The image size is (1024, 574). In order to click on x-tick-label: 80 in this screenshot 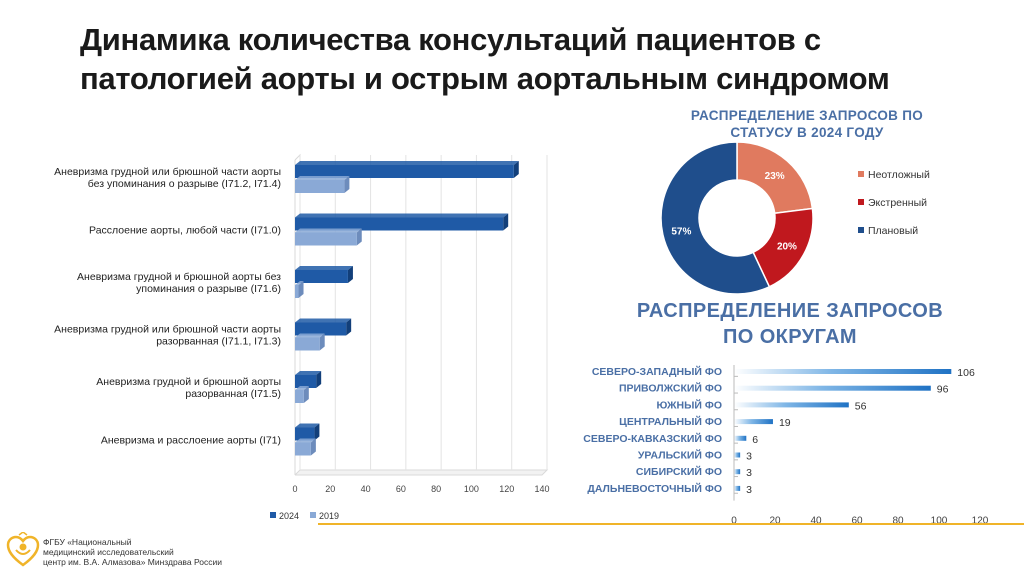, I will do `click(436, 489)`.